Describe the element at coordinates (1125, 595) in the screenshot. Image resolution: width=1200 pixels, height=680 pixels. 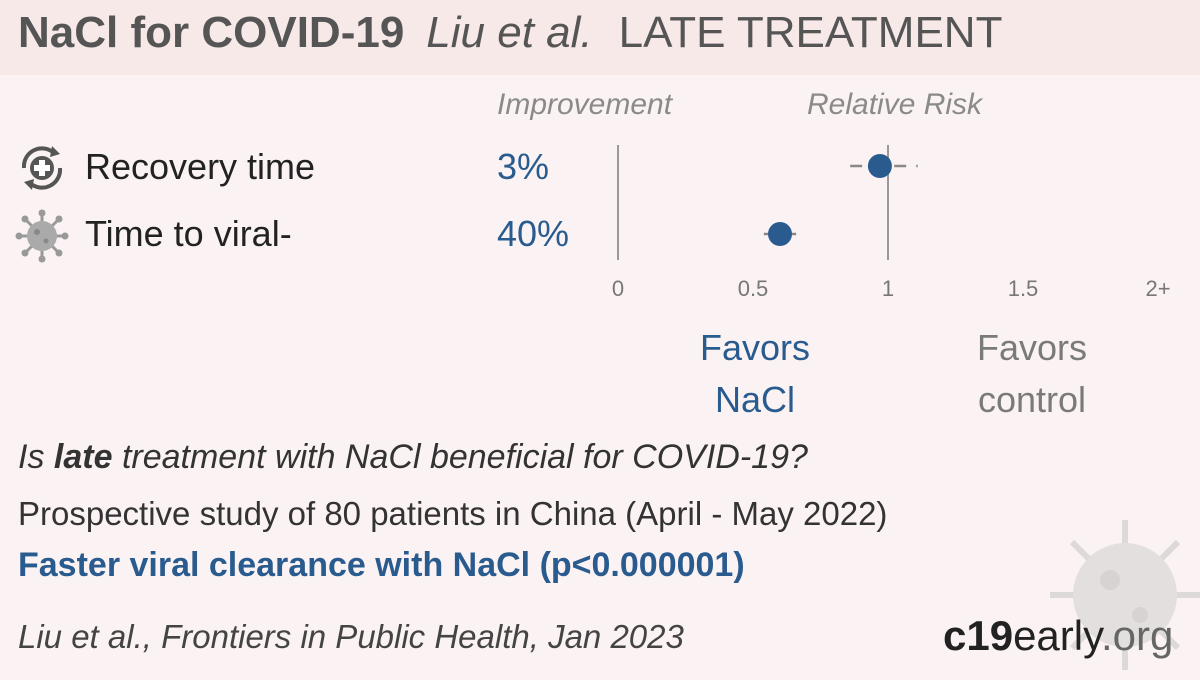
I see `virus-watermark-icon` at that location.